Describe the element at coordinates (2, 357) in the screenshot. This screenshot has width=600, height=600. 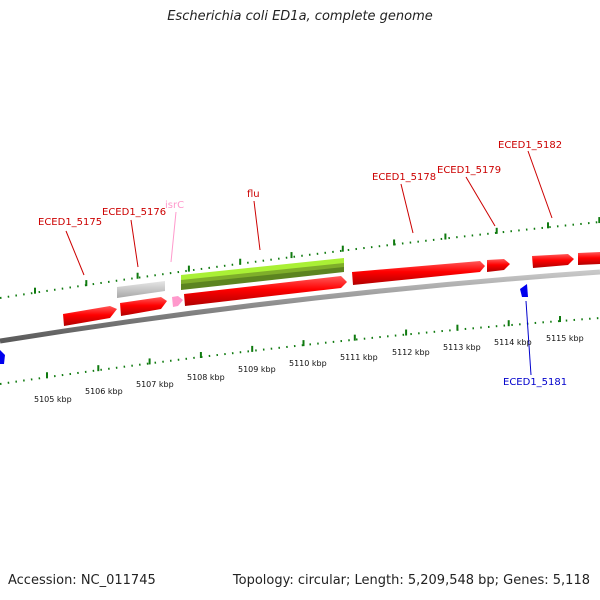
I see `gene-arrow-reverse-left` at that location.